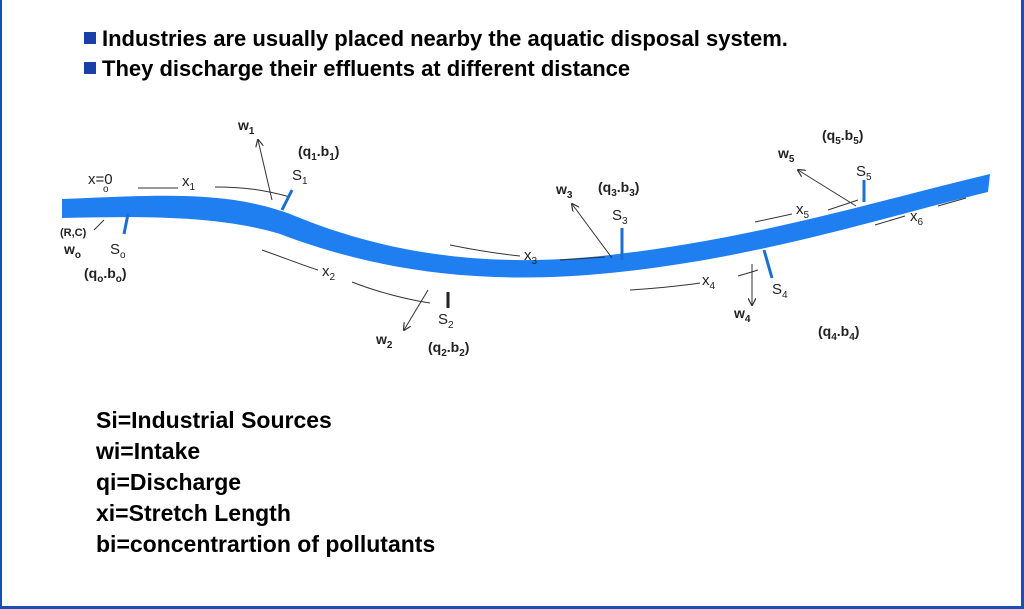  What do you see at coordinates (564, 191) in the screenshot?
I see `w3-label: w3` at bounding box center [564, 191].